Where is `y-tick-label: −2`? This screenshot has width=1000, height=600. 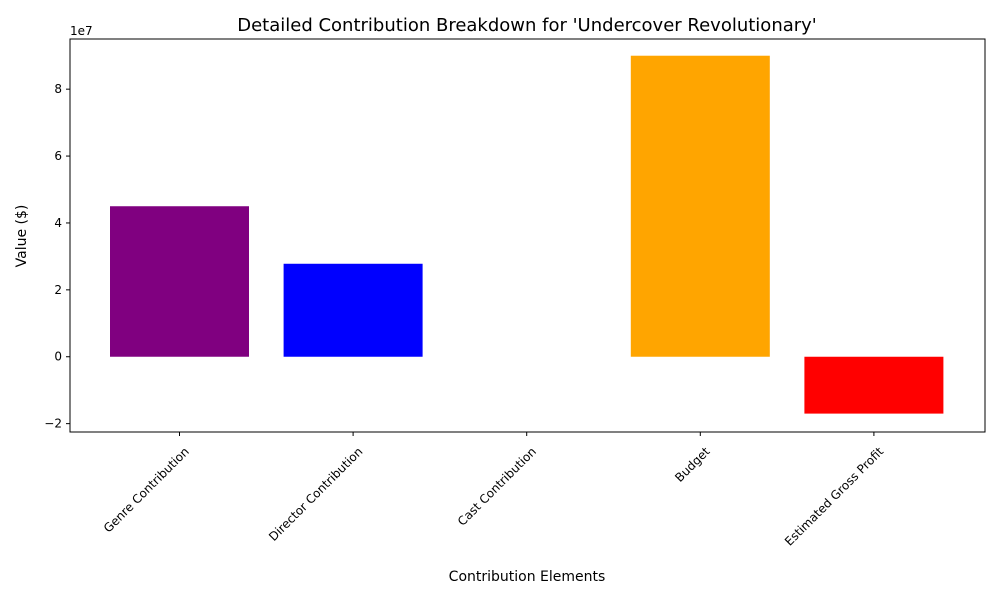
y-tick-label: −2 is located at coordinates (53, 424).